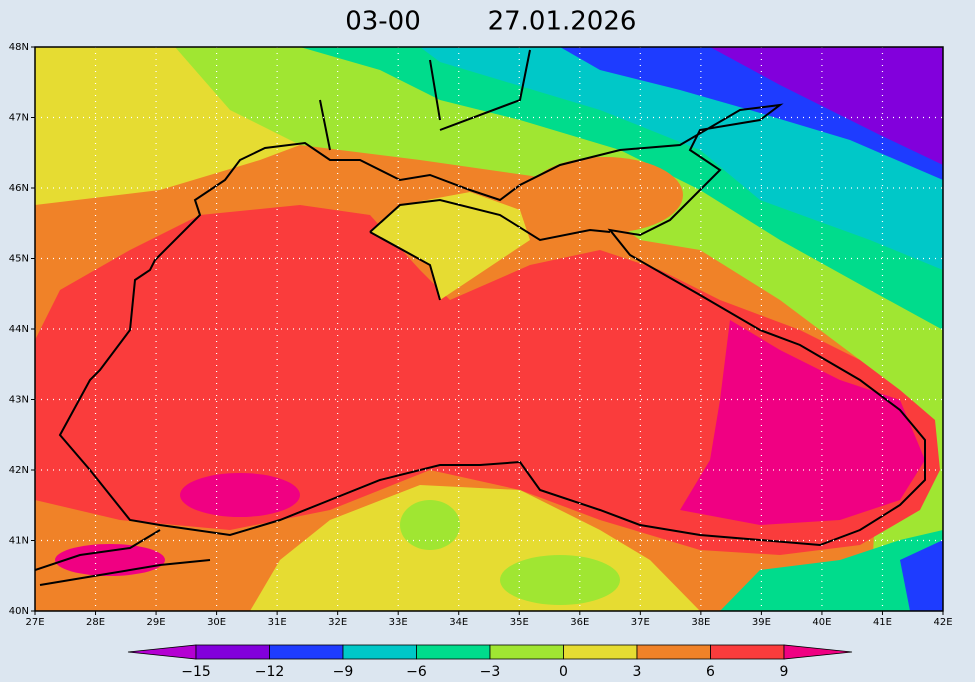 This screenshot has width=975, height=682. I want to click on colorbar: −15 −12 −9 −6 −3 0 3 6 9, so click(490, 662).